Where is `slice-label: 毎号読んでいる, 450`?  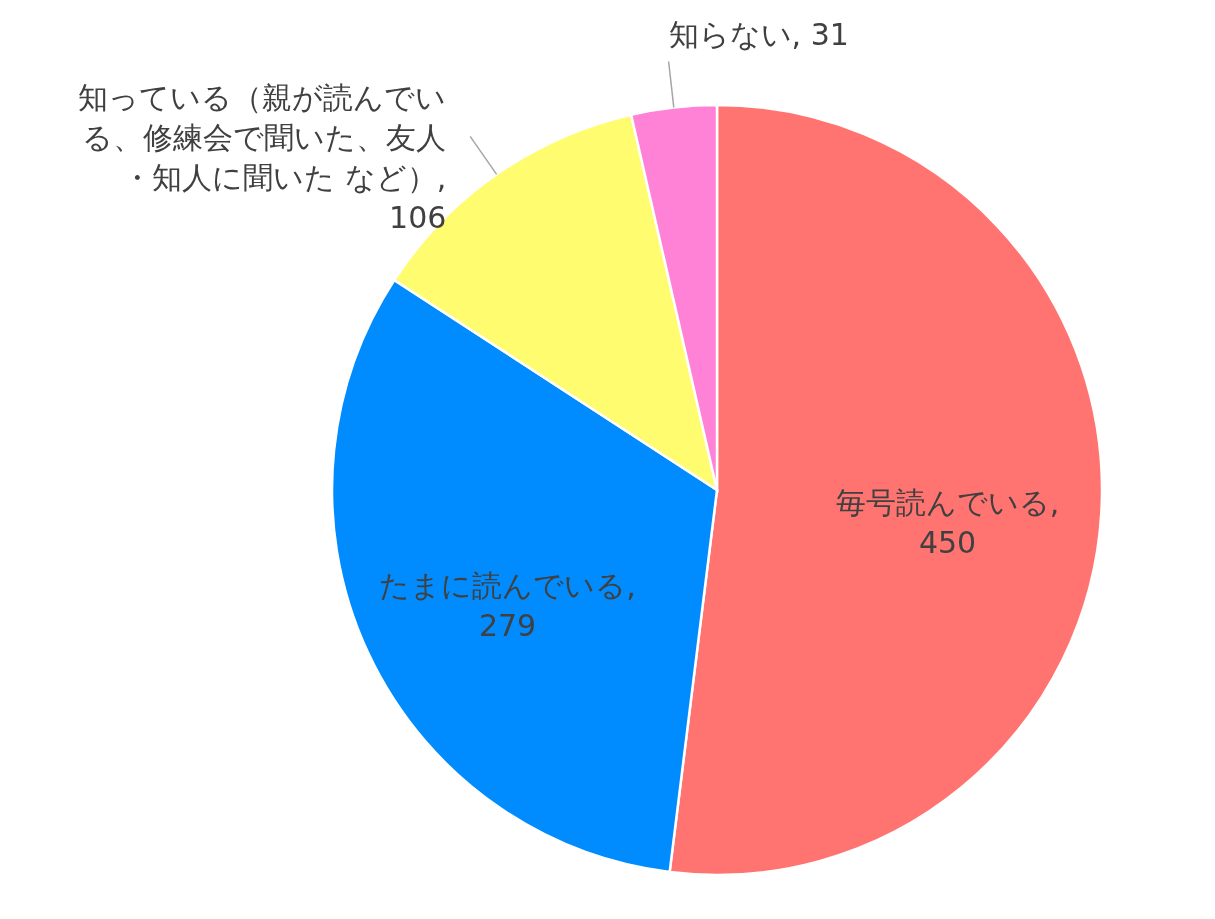
slice-label: 毎号読んでいる, 450 is located at coordinates (947, 523).